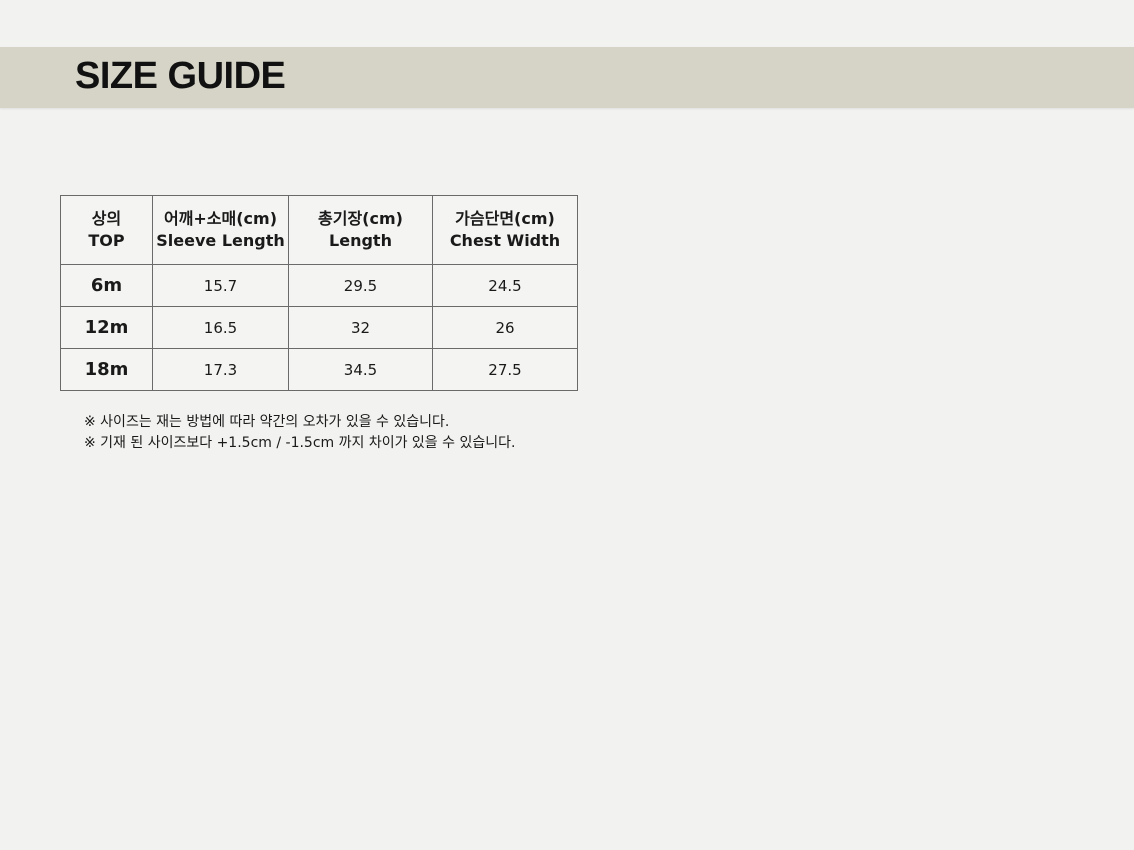 Image resolution: width=1134 pixels, height=850 pixels. Describe the element at coordinates (106, 240) in the screenshot. I see `header-english: TOP` at that location.